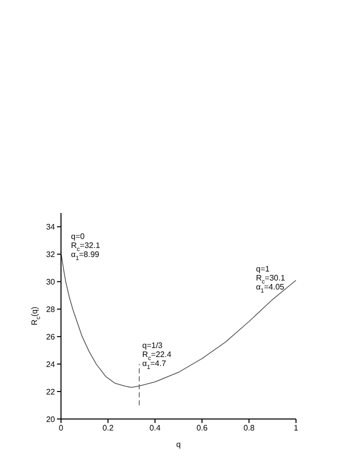 The height and width of the screenshot is (463, 358). I want to click on y-tick-label: 22, so click(51, 391).